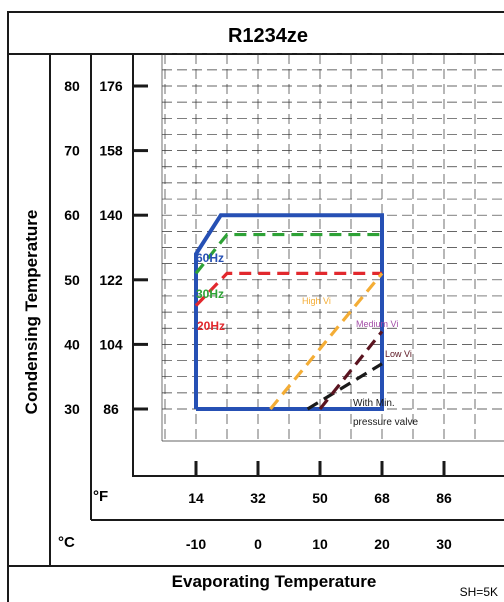  I want to click on x-tick-label-fahrenheit: 86, so click(444, 498).